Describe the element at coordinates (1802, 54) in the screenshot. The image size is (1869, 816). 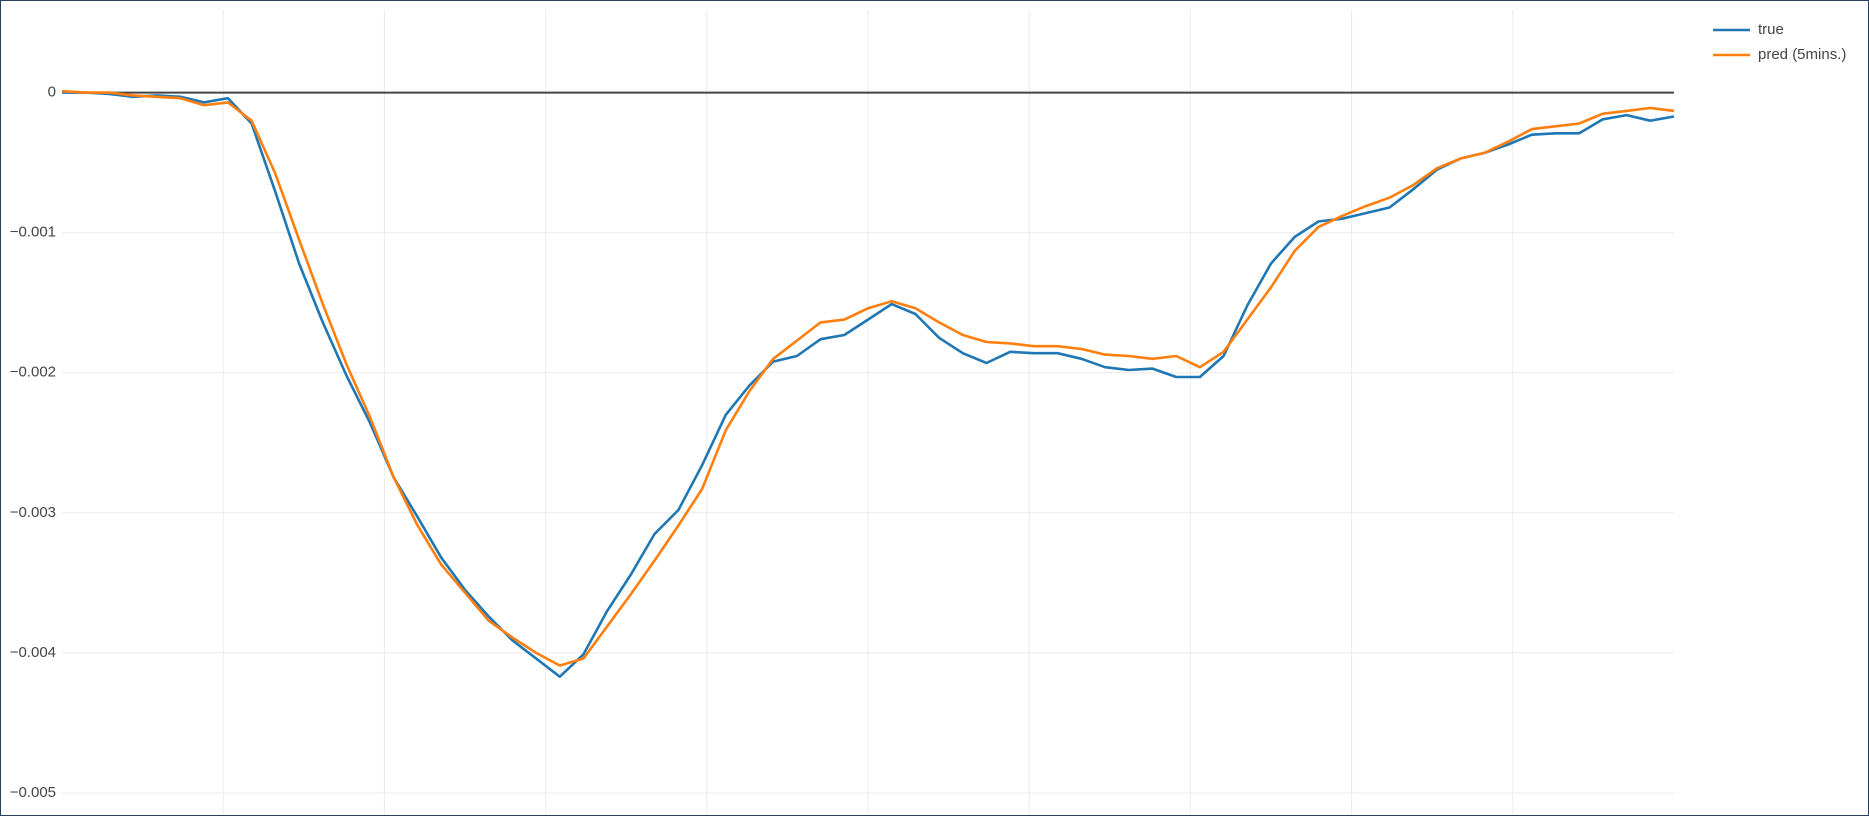
I see `legend-label: pred (5mins.)` at that location.